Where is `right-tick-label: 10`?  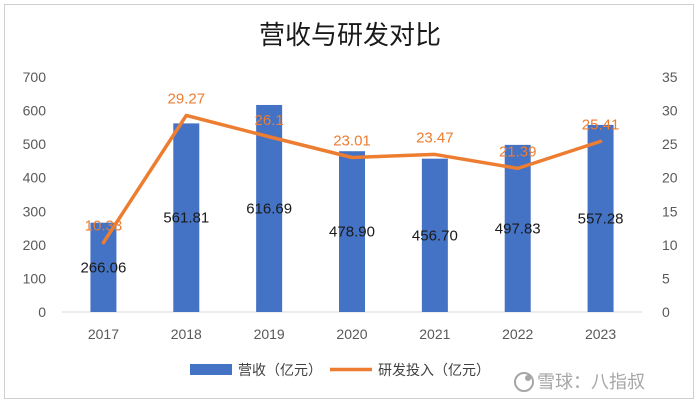 right-tick-label: 10 is located at coordinates (670, 245).